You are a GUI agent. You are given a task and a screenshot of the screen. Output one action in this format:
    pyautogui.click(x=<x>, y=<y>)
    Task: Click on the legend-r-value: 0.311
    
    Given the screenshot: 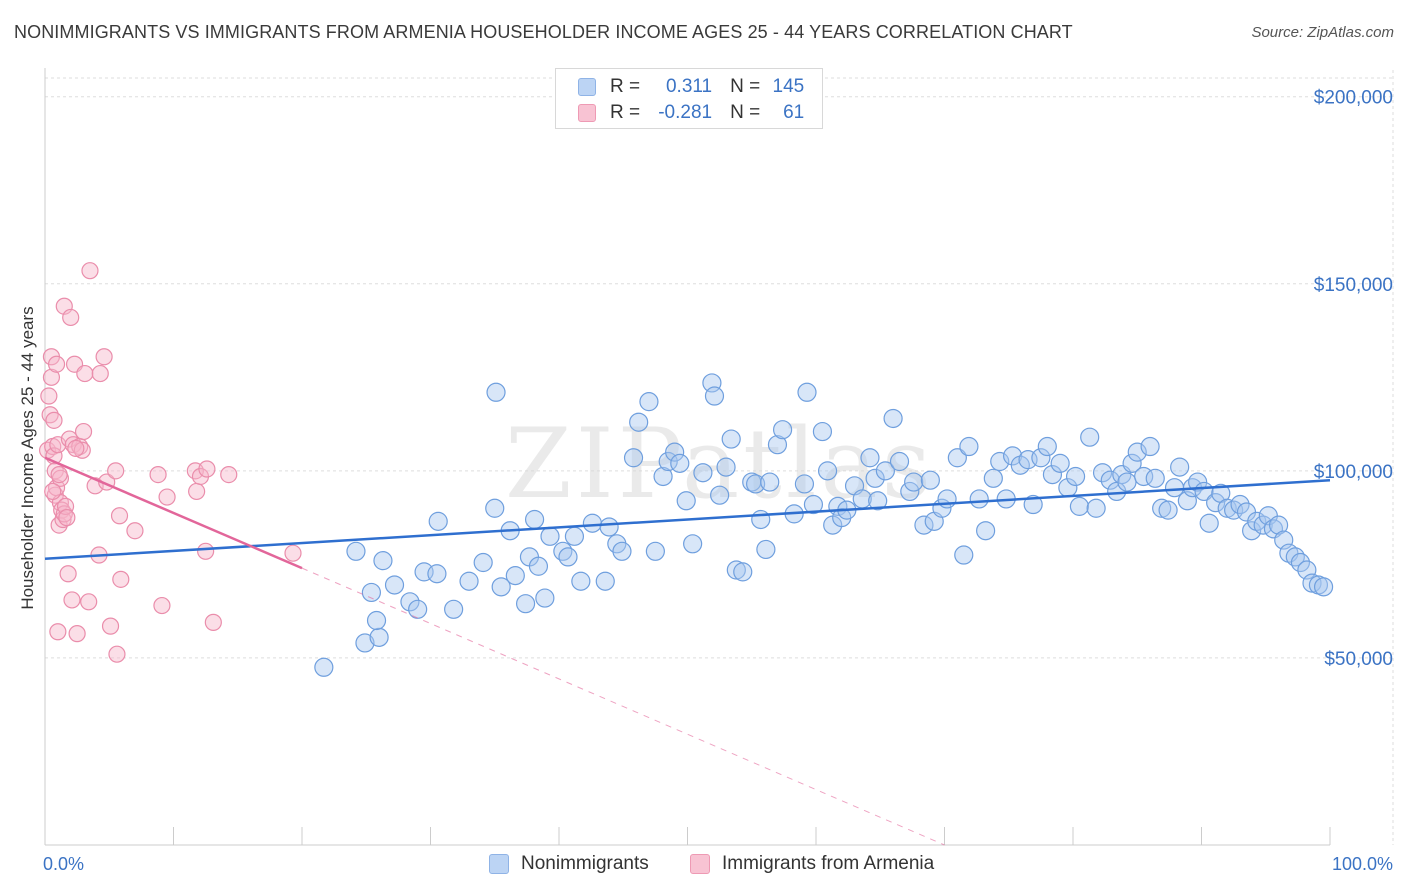 What is the action you would take?
    pyautogui.click(x=689, y=86)
    